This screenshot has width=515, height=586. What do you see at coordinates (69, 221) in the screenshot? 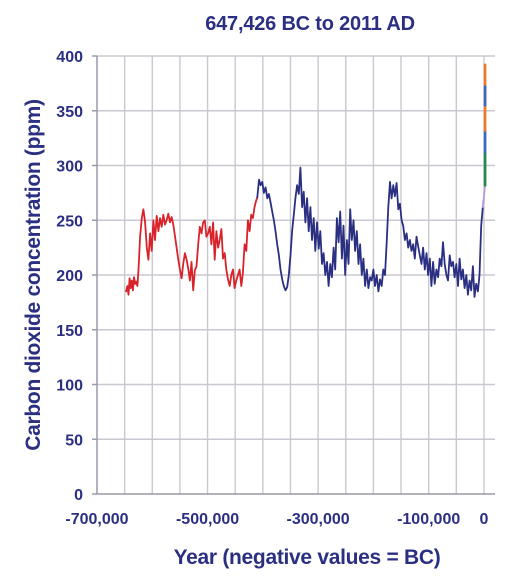
I see `y-tick-label: 250` at bounding box center [69, 221].